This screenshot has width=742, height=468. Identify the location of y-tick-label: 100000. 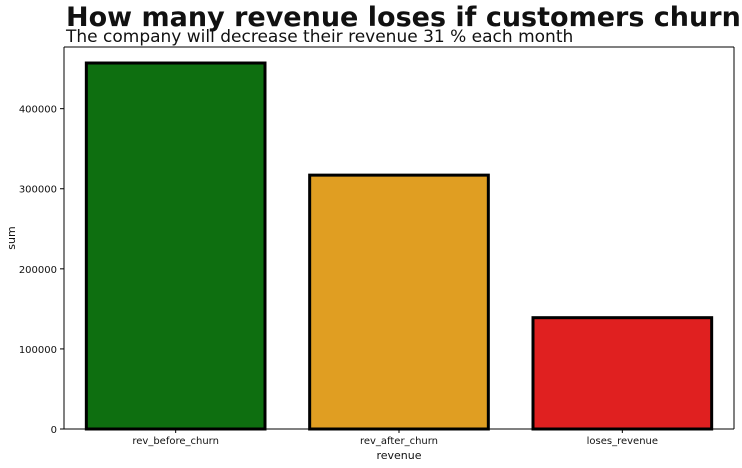
(38, 350).